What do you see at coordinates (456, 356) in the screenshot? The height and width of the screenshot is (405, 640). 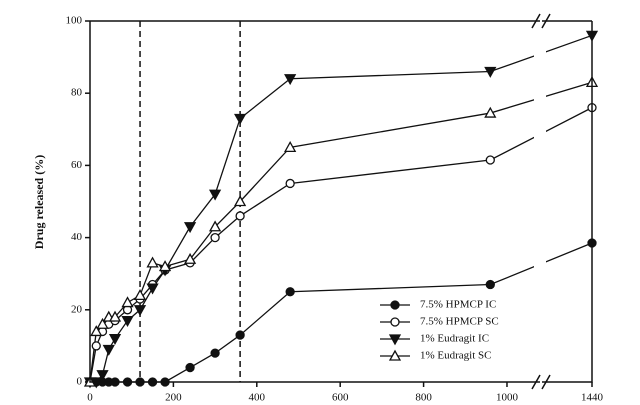 I see `legend-label: 1% Eudragit SC` at bounding box center [456, 356].